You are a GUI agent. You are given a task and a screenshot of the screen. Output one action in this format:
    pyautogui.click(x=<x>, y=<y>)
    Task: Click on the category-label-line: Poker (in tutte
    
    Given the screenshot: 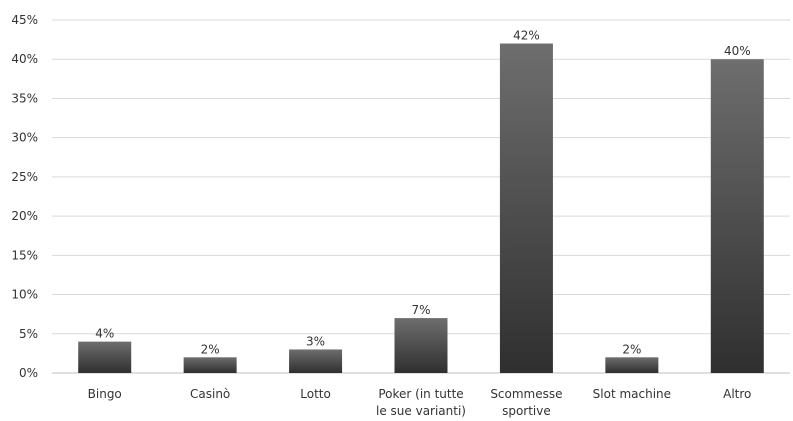 What is the action you would take?
    pyautogui.click(x=420, y=394)
    